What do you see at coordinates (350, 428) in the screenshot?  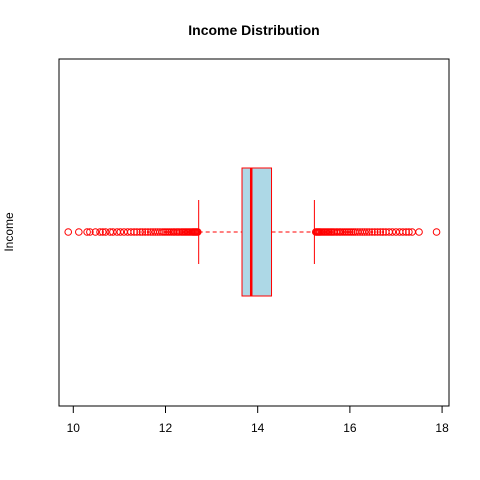 I see `x-tick-label: 16` at bounding box center [350, 428].